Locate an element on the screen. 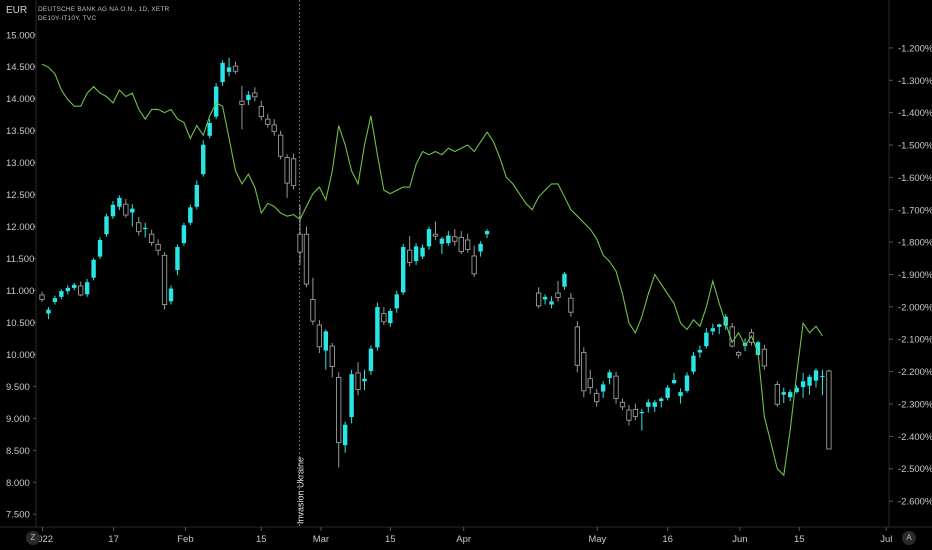 This screenshot has height=550, width=932. symbol-title: DEUTSCHE BANK AG NA O.N., 1D, XETR is located at coordinates (104, 9).